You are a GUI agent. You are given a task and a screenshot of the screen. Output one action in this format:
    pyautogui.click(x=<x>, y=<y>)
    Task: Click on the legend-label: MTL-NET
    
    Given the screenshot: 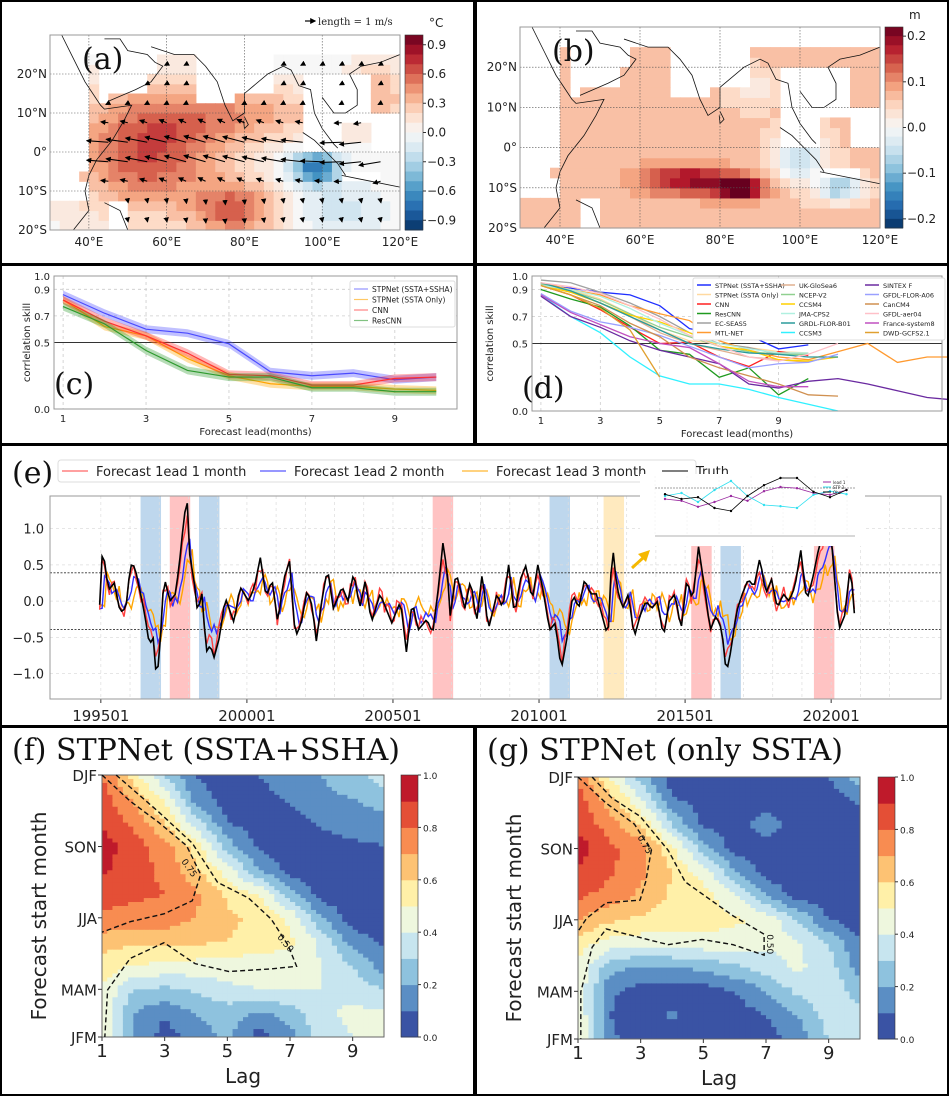 What is the action you would take?
    pyautogui.click(x=729, y=334)
    